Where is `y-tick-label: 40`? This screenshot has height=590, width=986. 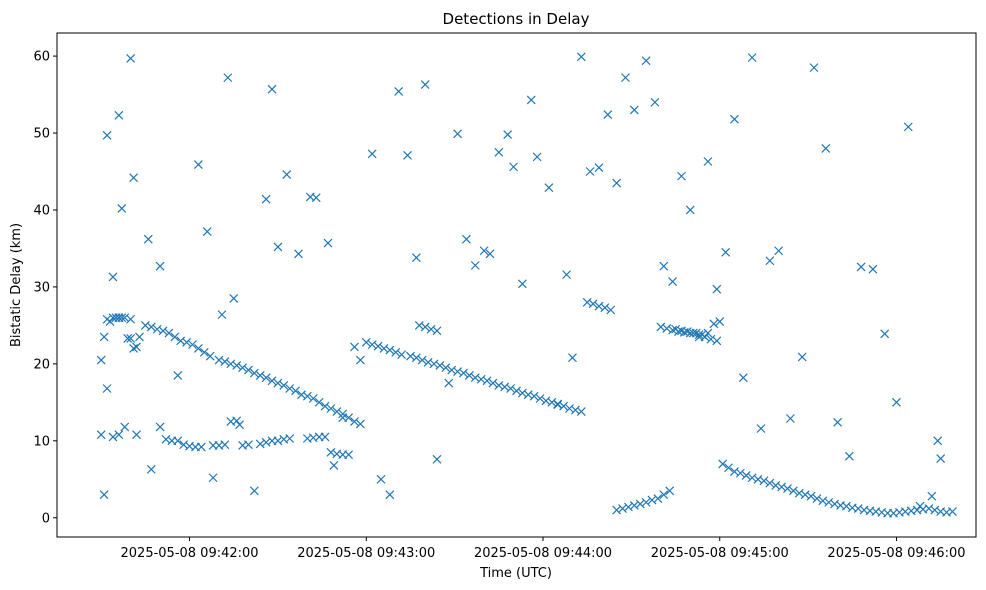
y-tick-label: 40 is located at coordinates (41, 210).